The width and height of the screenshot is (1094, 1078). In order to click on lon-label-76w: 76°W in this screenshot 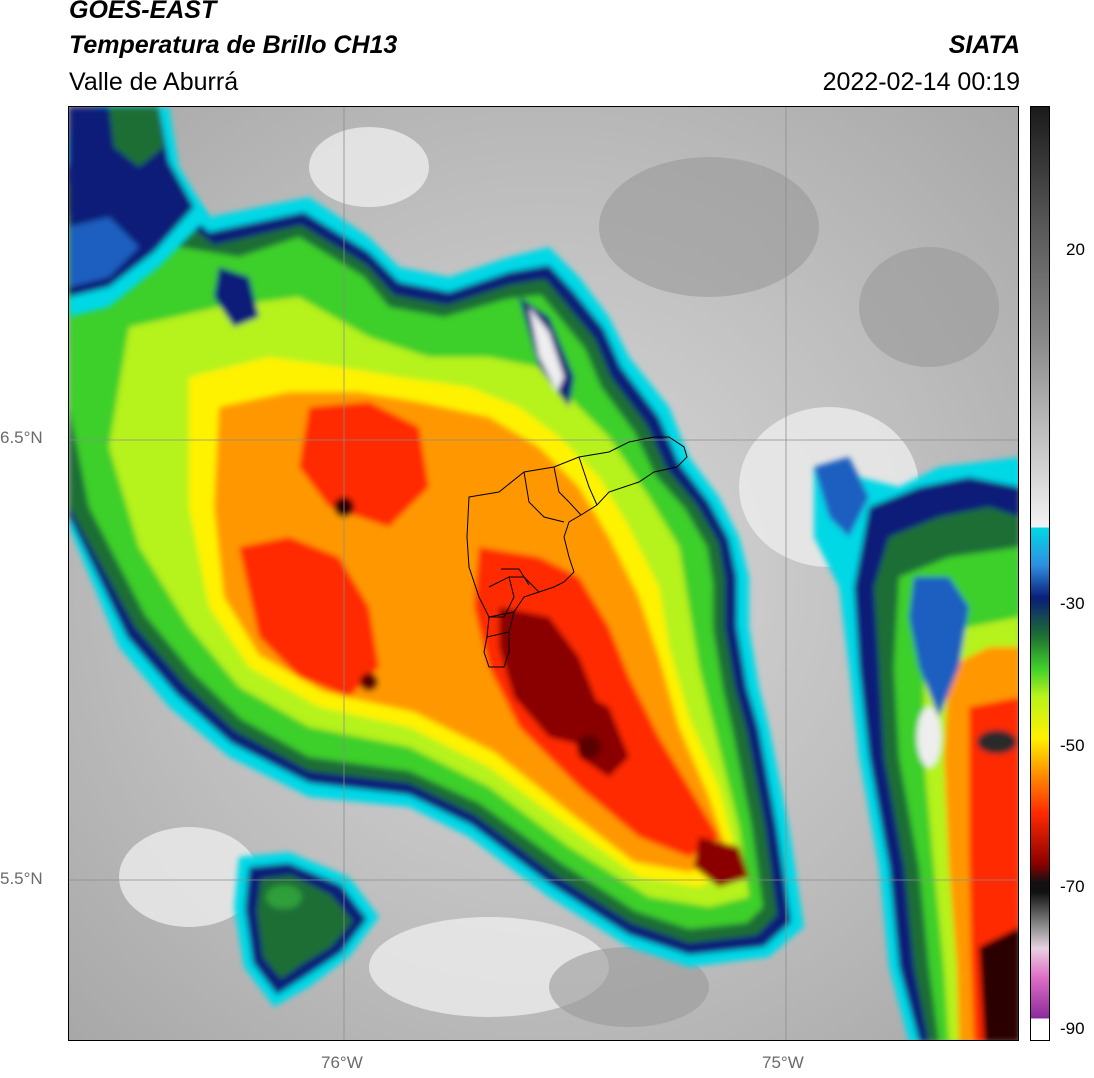, I will do `click(342, 1062)`.